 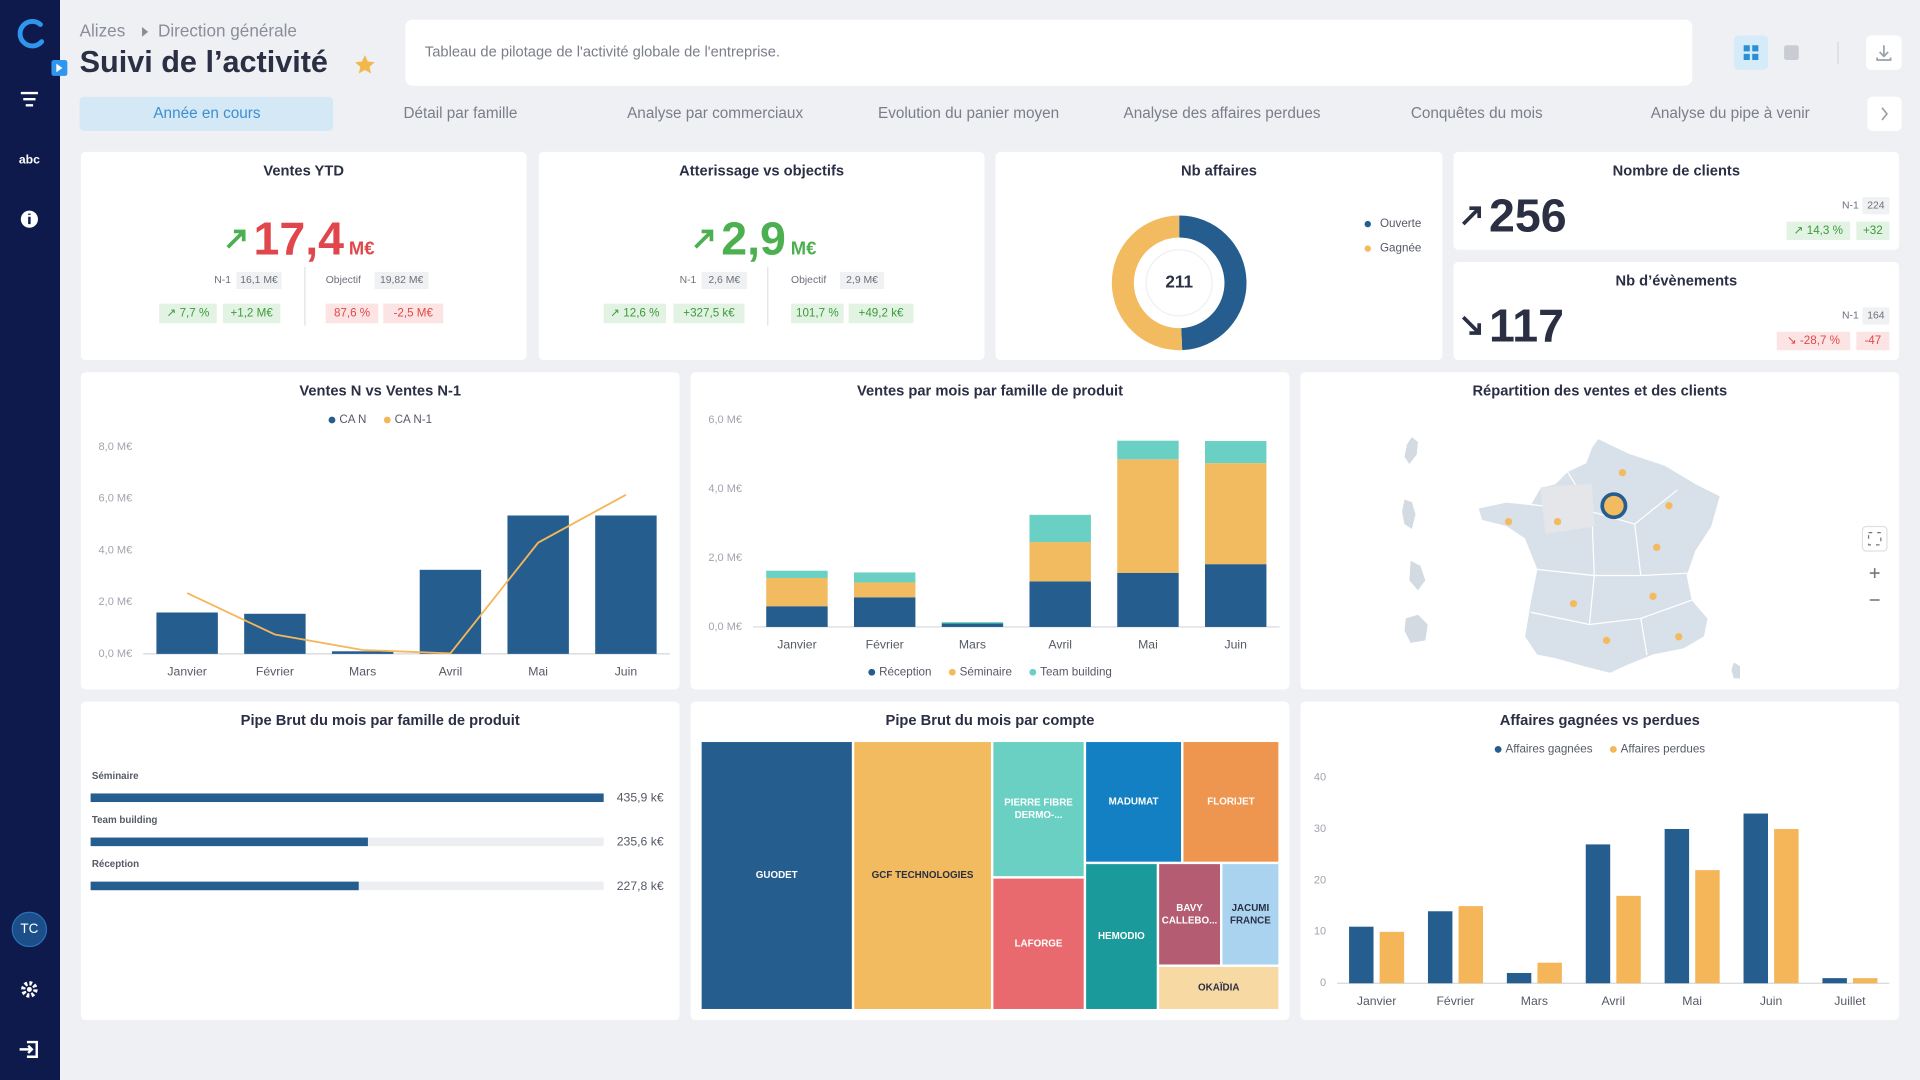 What do you see at coordinates (402, 280) in the screenshot?
I see `objective-value: 19,82 M€` at bounding box center [402, 280].